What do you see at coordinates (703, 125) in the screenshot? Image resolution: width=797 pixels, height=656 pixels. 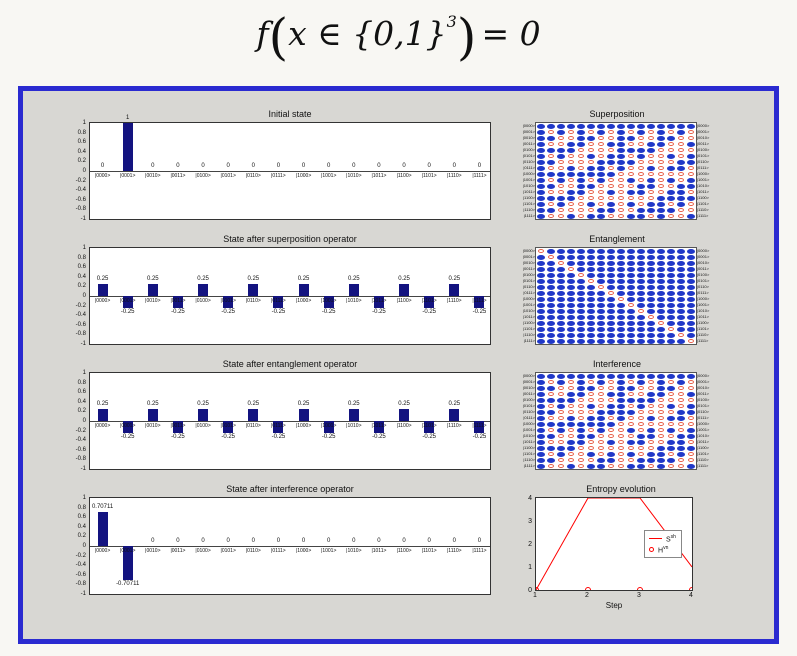 I see `matrix-row-label: |0000>` at bounding box center [703, 125].